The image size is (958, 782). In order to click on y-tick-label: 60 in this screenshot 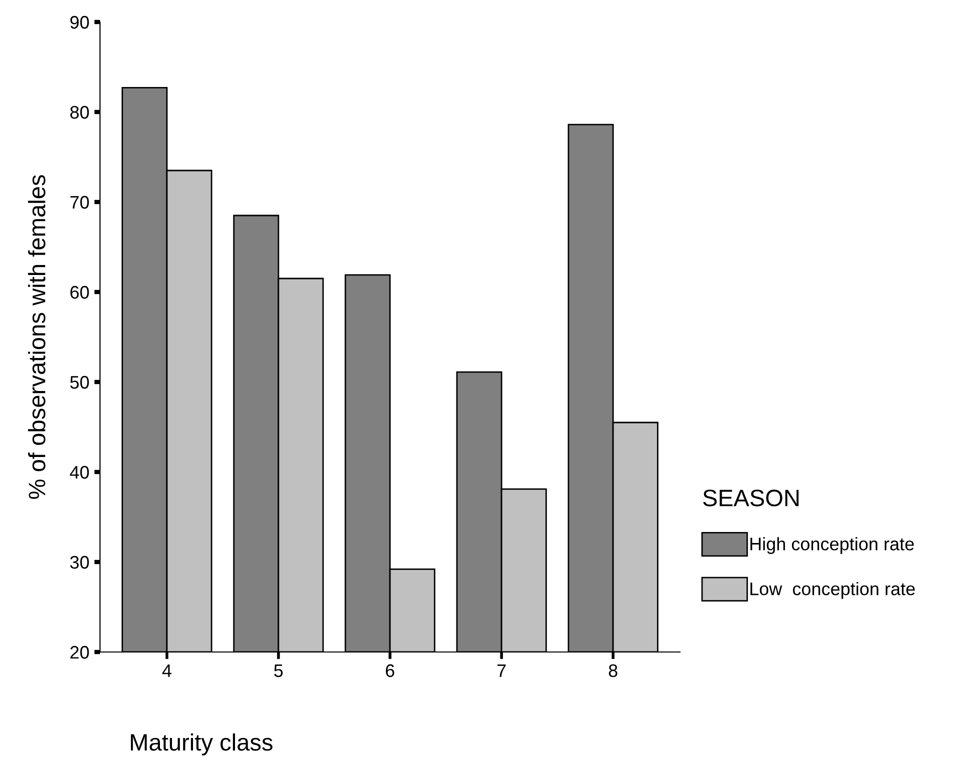, I will do `click(79, 292)`.